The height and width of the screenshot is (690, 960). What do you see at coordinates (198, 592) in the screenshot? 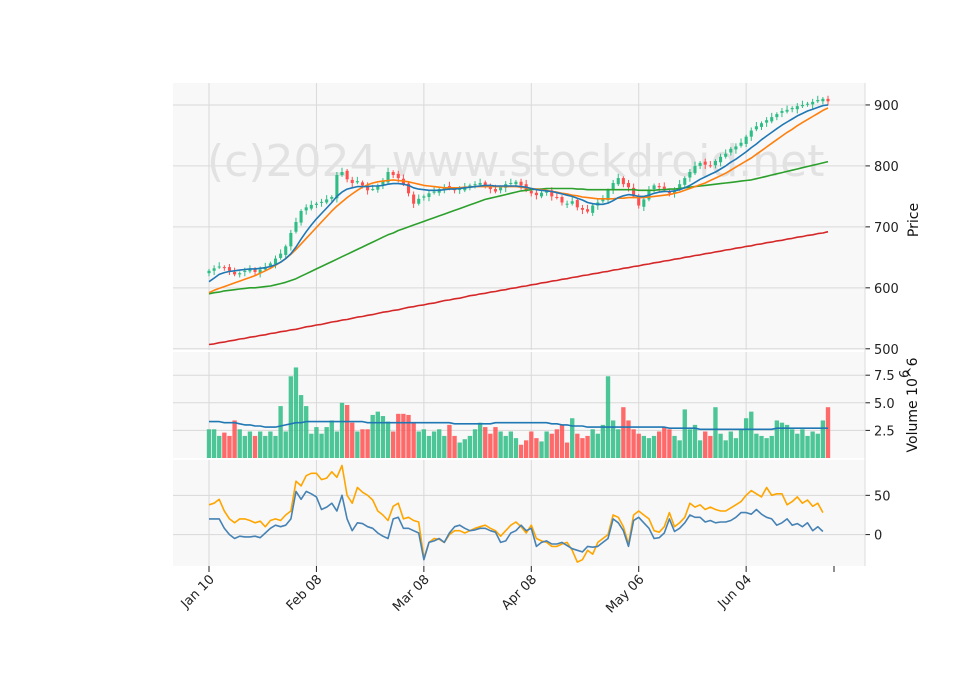
I see `x-tick-label-0: Jan 10` at bounding box center [198, 592].